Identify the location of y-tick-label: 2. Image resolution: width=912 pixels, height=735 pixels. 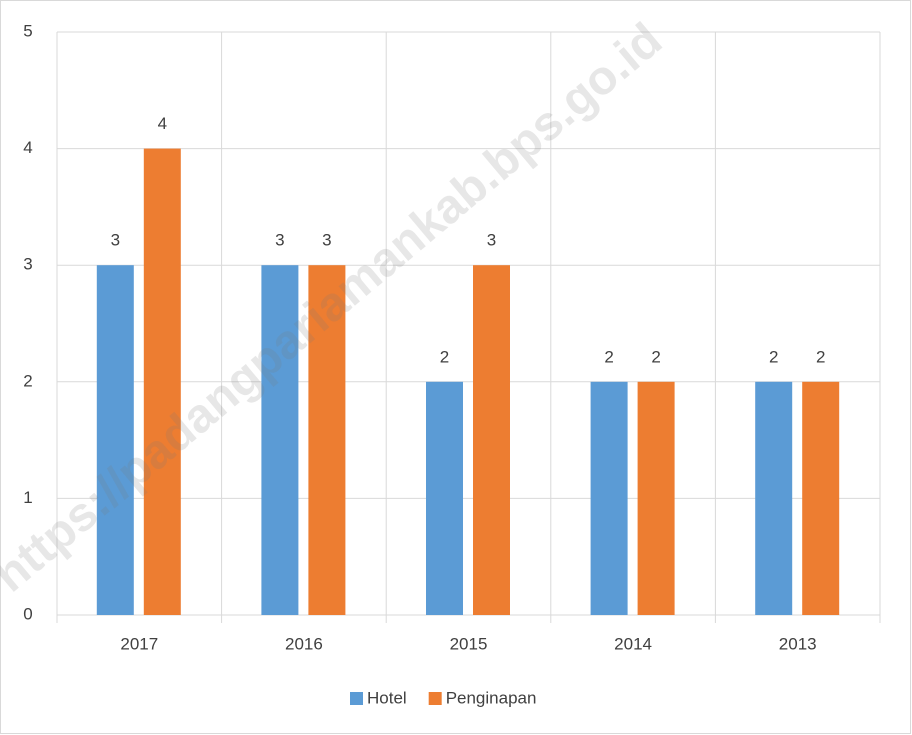
(27, 380).